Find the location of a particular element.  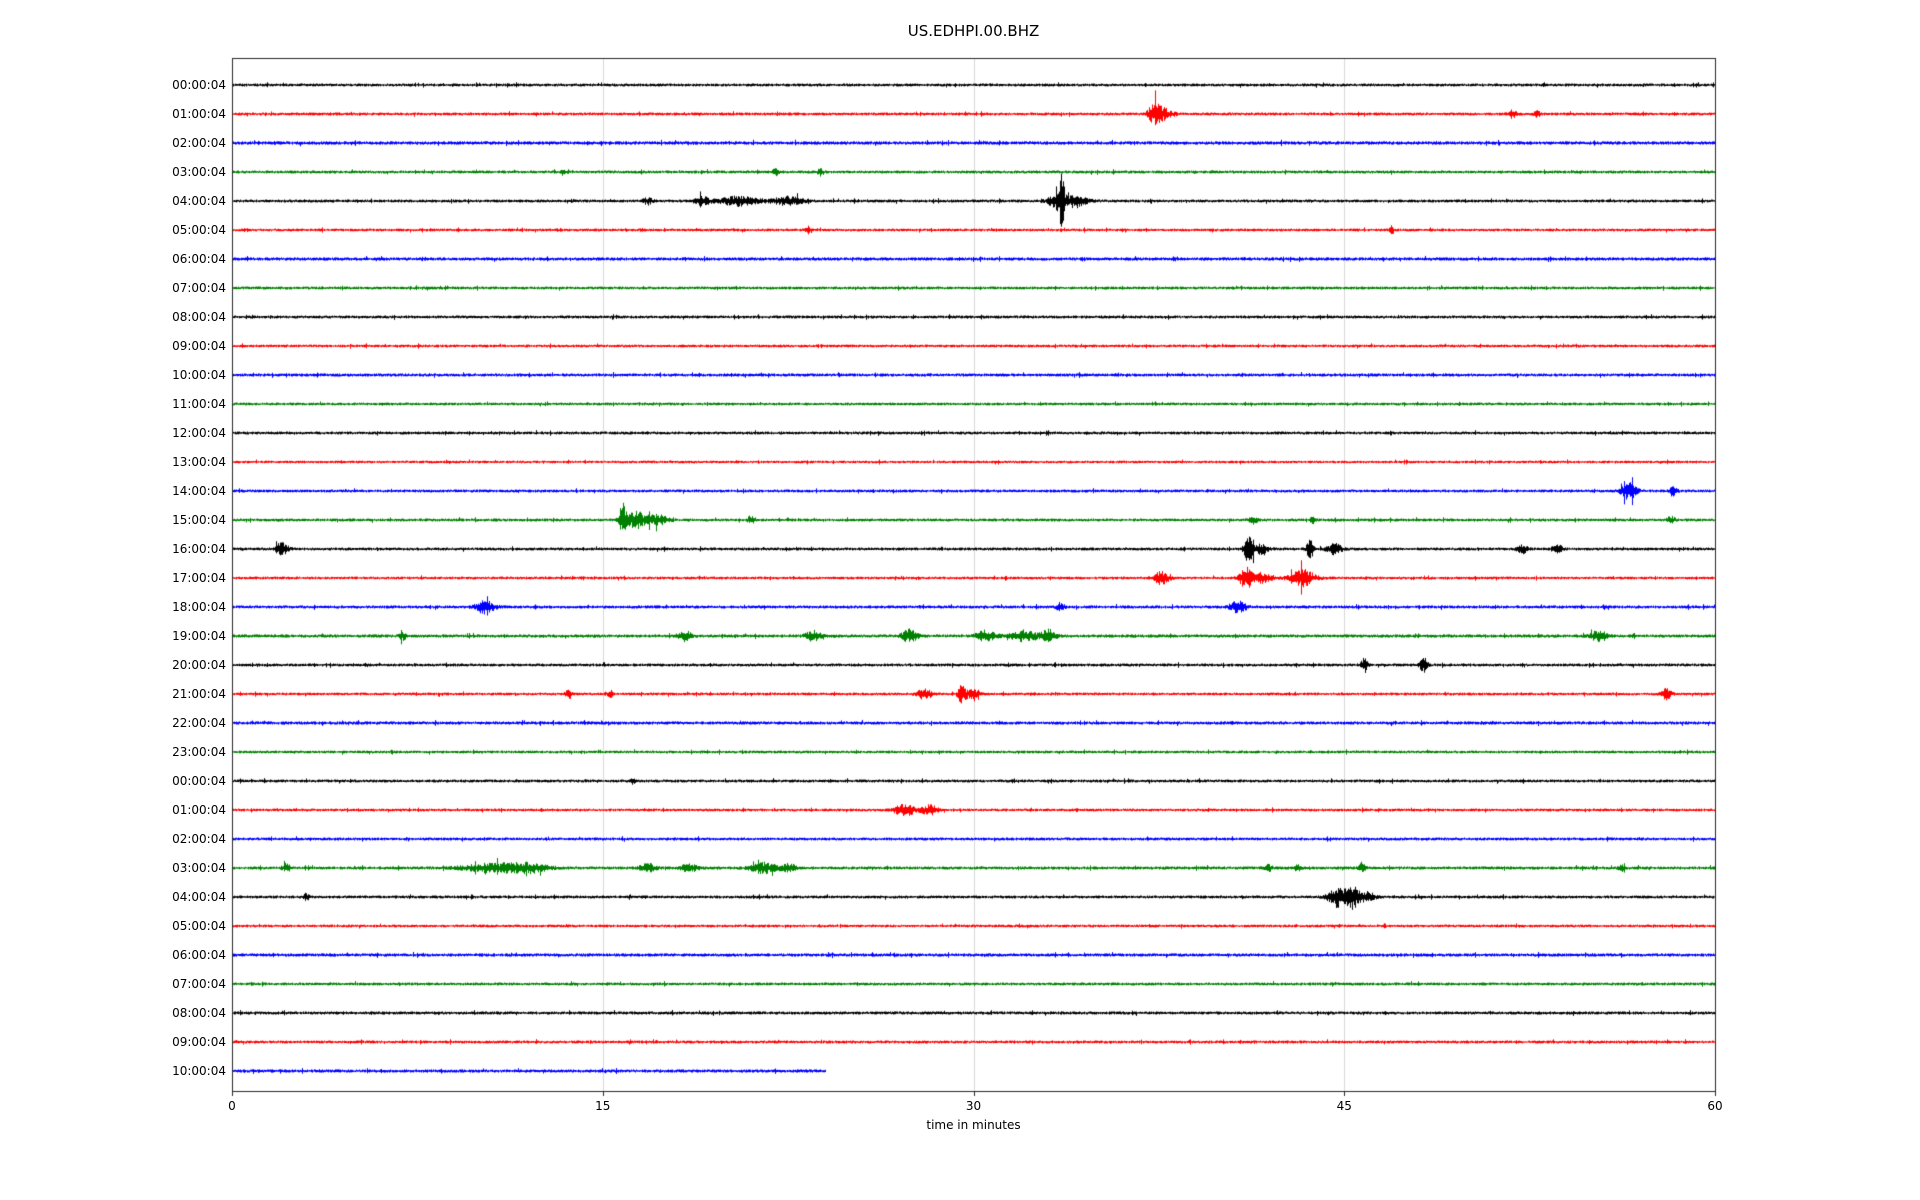

row-label: 22:00:04 is located at coordinates (199, 723).